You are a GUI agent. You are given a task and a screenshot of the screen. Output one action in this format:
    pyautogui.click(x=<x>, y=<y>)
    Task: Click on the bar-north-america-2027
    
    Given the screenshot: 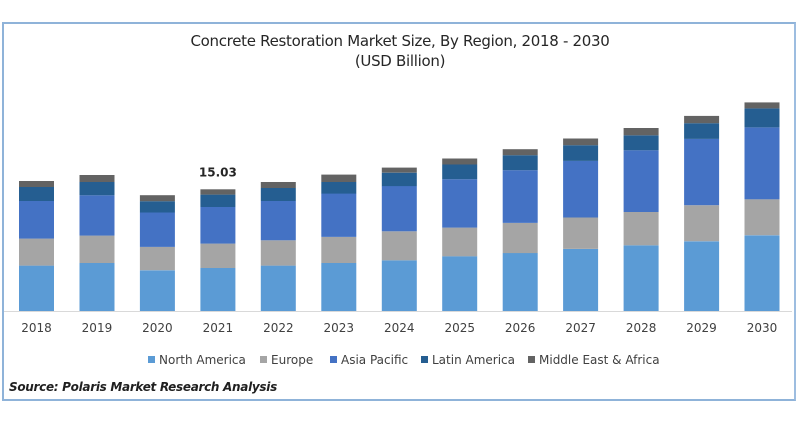 What is the action you would take?
    pyautogui.click(x=581, y=280)
    